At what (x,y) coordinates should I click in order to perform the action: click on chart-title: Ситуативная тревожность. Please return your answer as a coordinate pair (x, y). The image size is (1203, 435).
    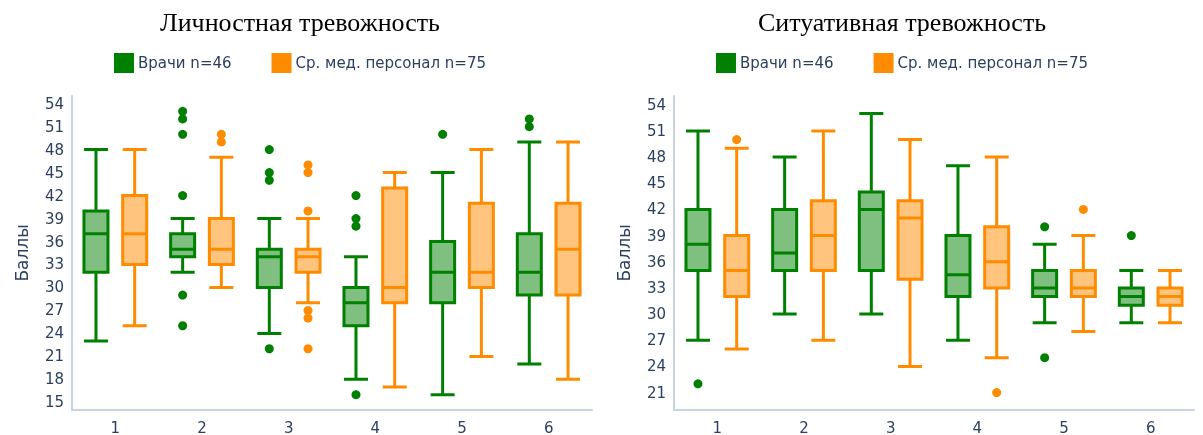
    Looking at the image, I should click on (902, 22).